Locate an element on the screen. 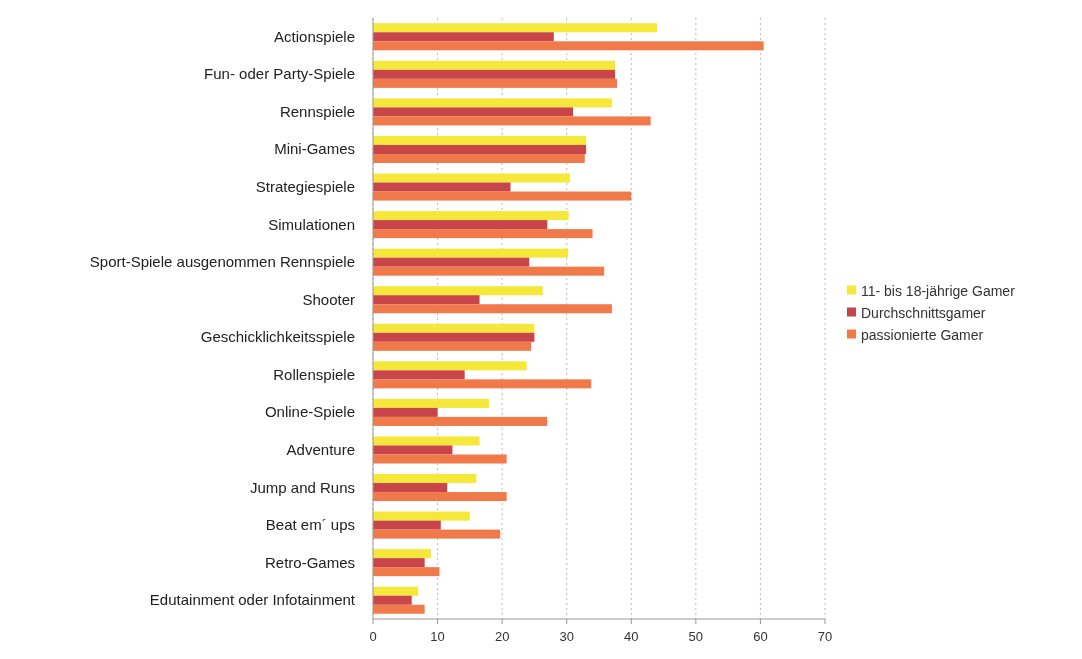 The width and height of the screenshot is (1082, 659). y-tick-label: Geschicklichkeitsspiele is located at coordinates (277, 337).